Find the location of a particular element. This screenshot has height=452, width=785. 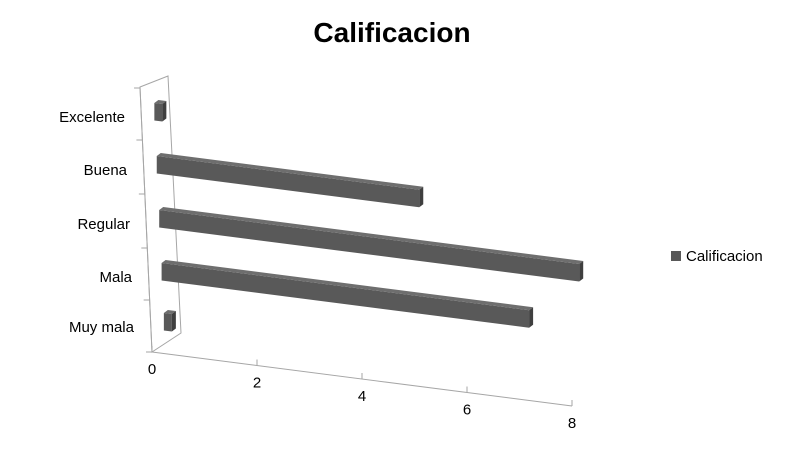

y-tick-label-muy-mala: Muy mala is located at coordinates (102, 327).